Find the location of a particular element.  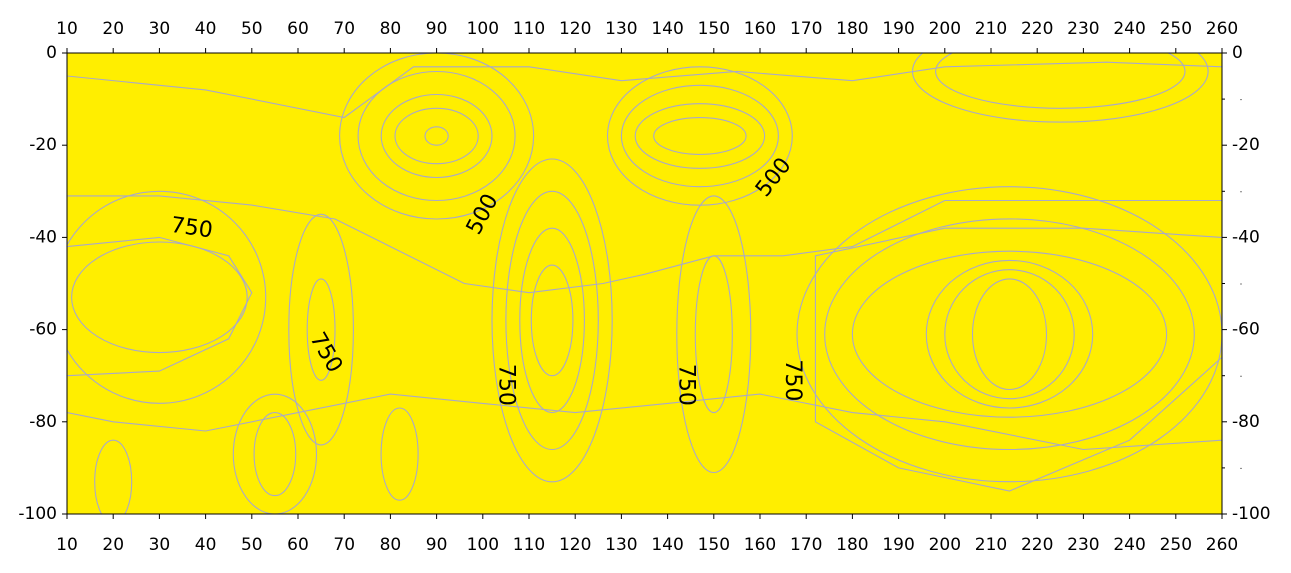

x-tick-label-top: 190 is located at coordinates (898, 29).